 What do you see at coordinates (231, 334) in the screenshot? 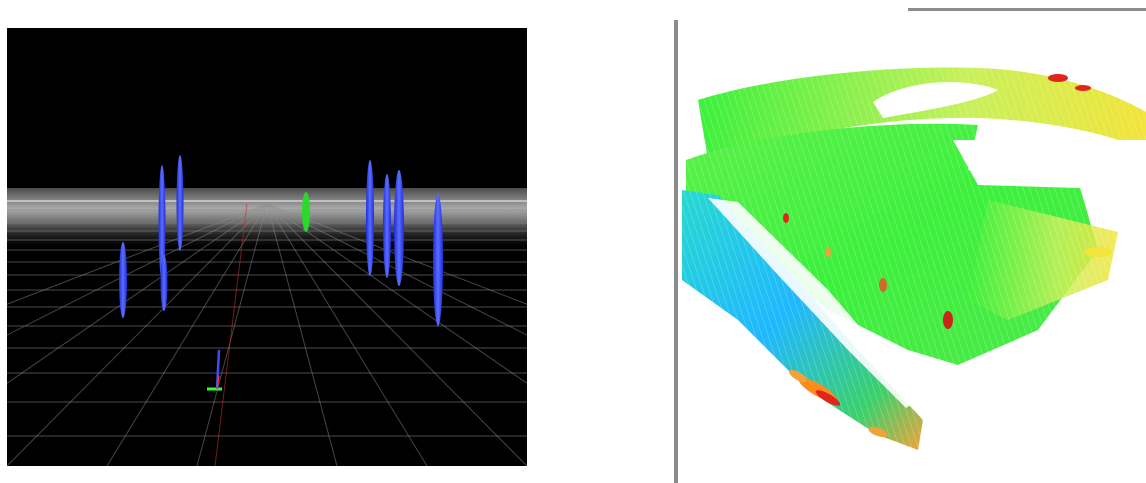
I see `grid-red-axis-line` at bounding box center [231, 334].